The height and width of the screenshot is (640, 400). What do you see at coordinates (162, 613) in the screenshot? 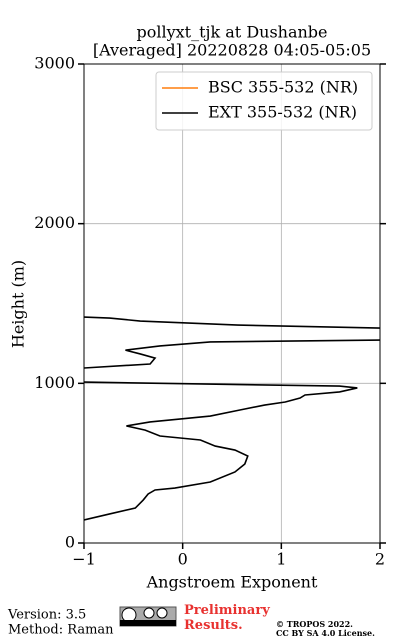
I see `sa-icon` at bounding box center [162, 613].